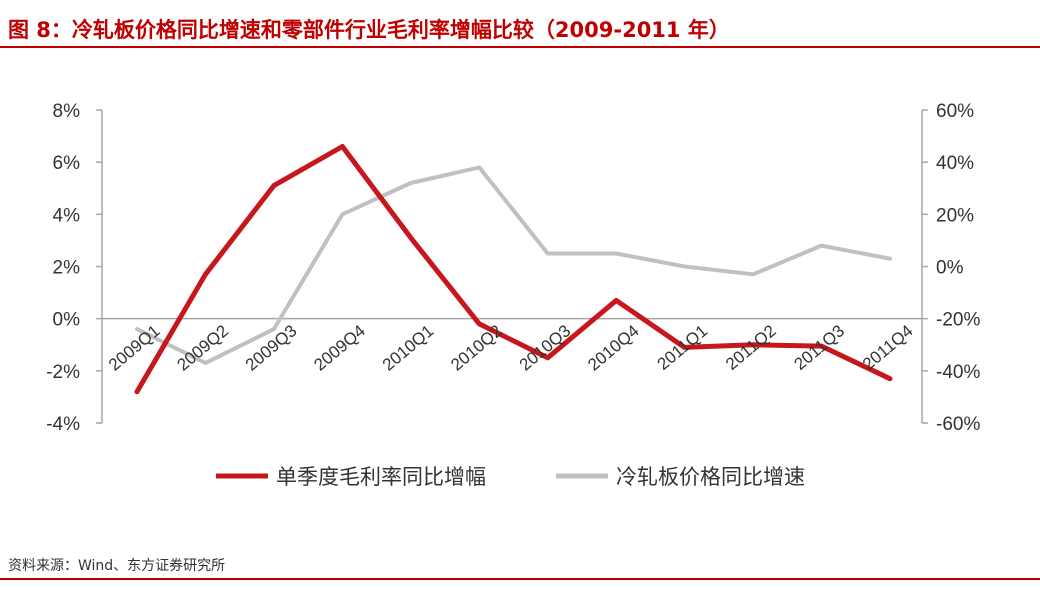  I want to click on source-note: 资料来源：Wind、东方证券研究所, so click(117, 566).